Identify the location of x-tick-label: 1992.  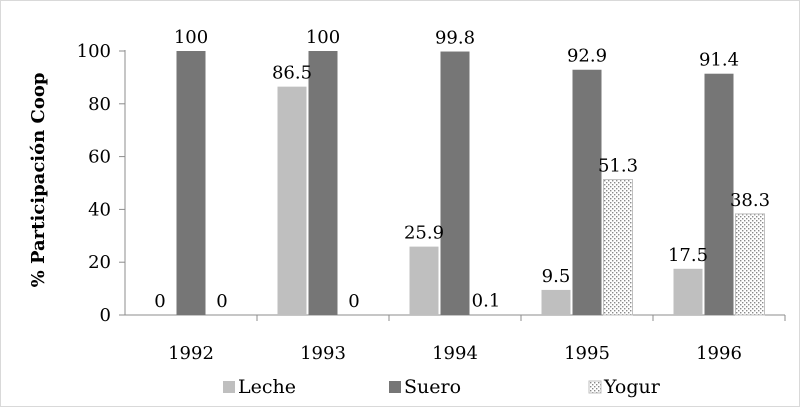
(191, 353).